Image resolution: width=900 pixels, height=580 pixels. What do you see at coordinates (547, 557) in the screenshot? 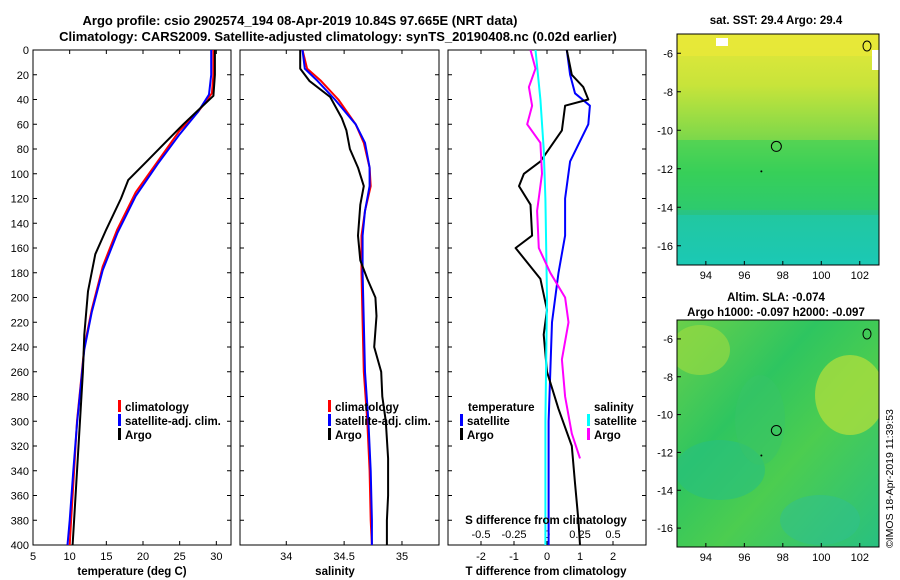
I see `difference-xtick-label: 0` at bounding box center [547, 557].